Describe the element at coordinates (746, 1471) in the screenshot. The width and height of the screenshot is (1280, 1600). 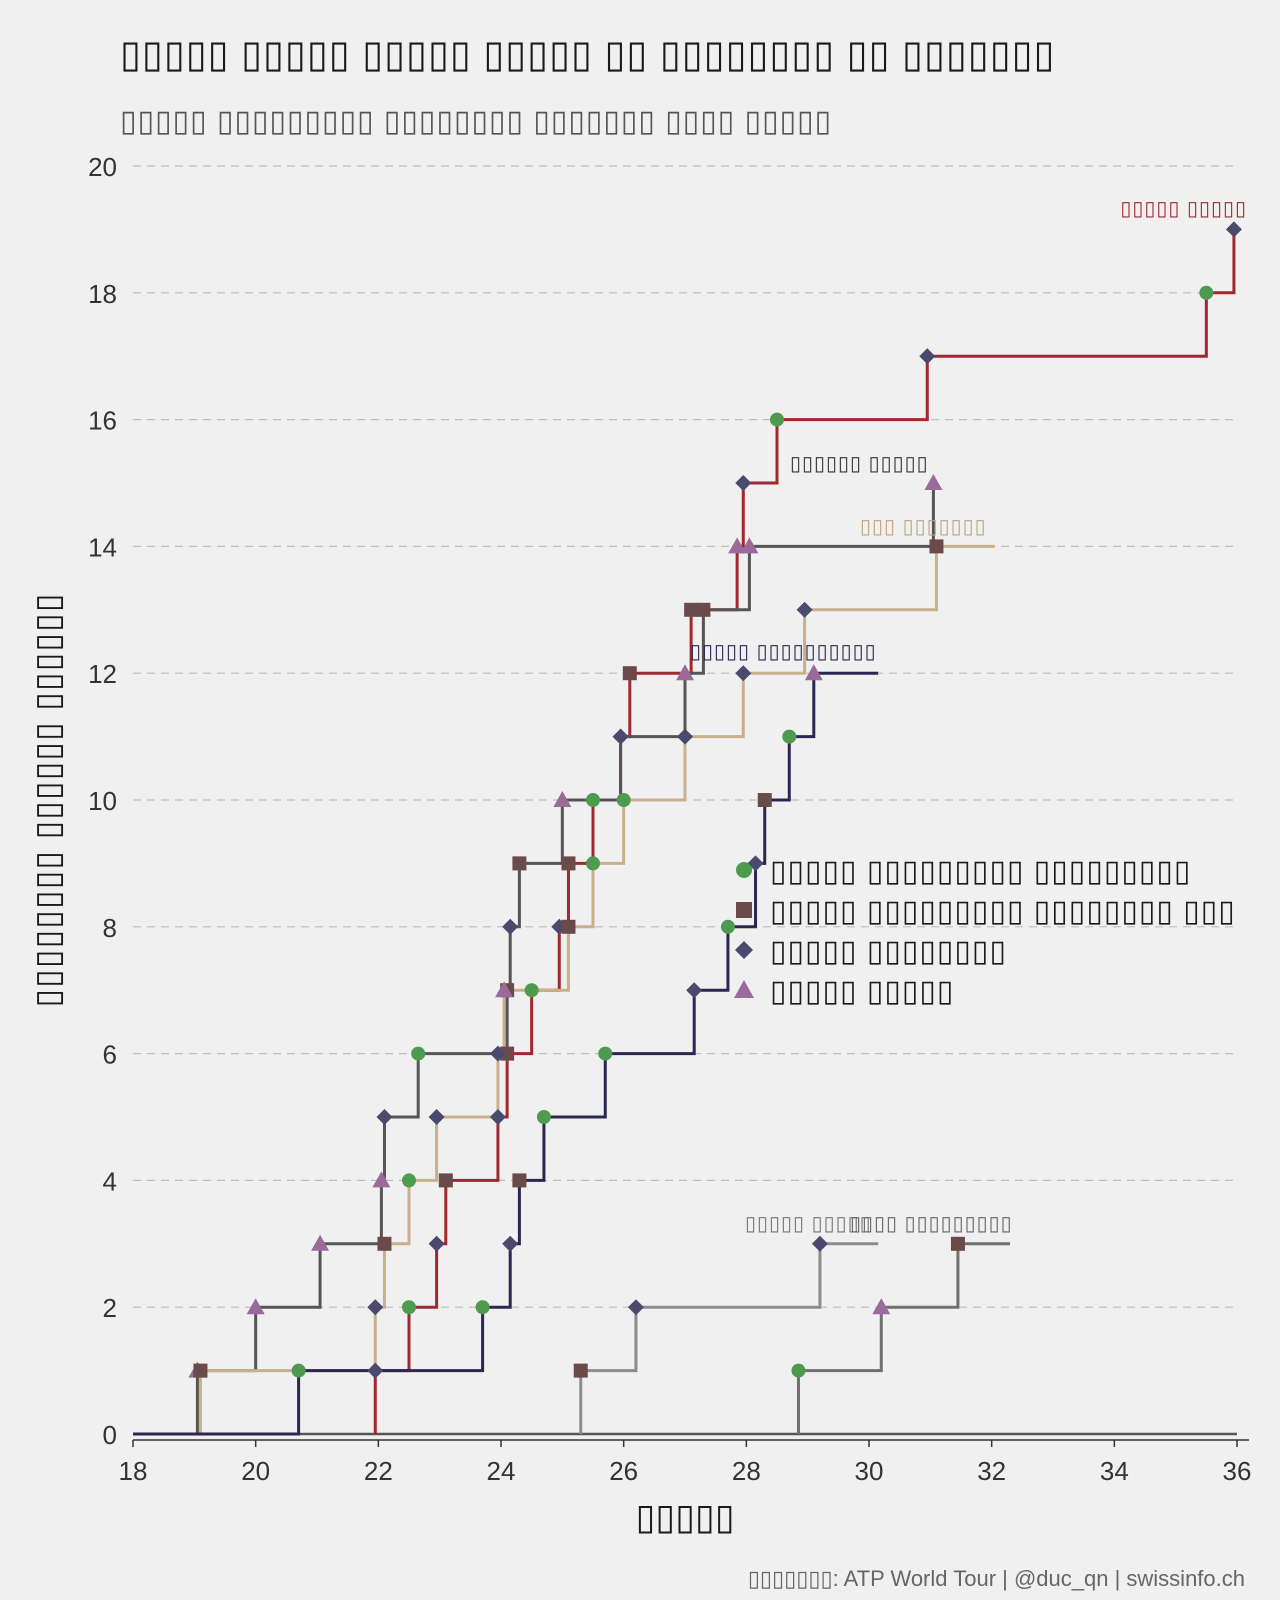
I see `x-tick-label: 28` at that location.